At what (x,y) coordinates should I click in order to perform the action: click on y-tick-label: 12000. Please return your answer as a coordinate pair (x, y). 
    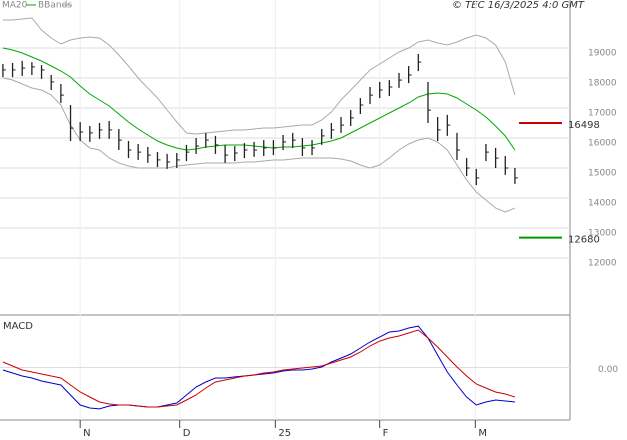
    Looking at the image, I should click on (602, 264).